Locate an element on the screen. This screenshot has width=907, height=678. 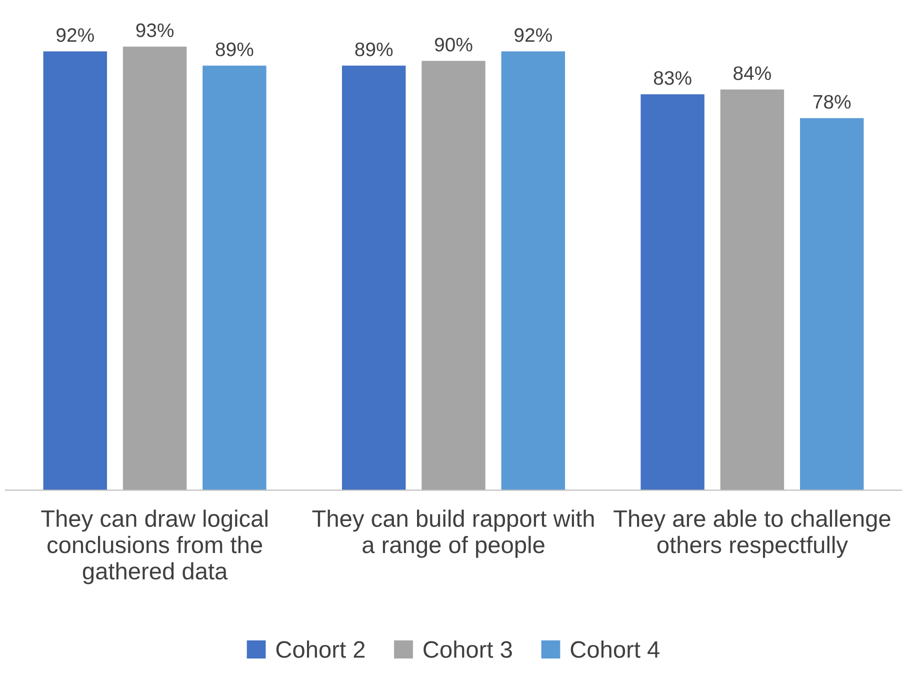
data-label: 90% is located at coordinates (453, 45).